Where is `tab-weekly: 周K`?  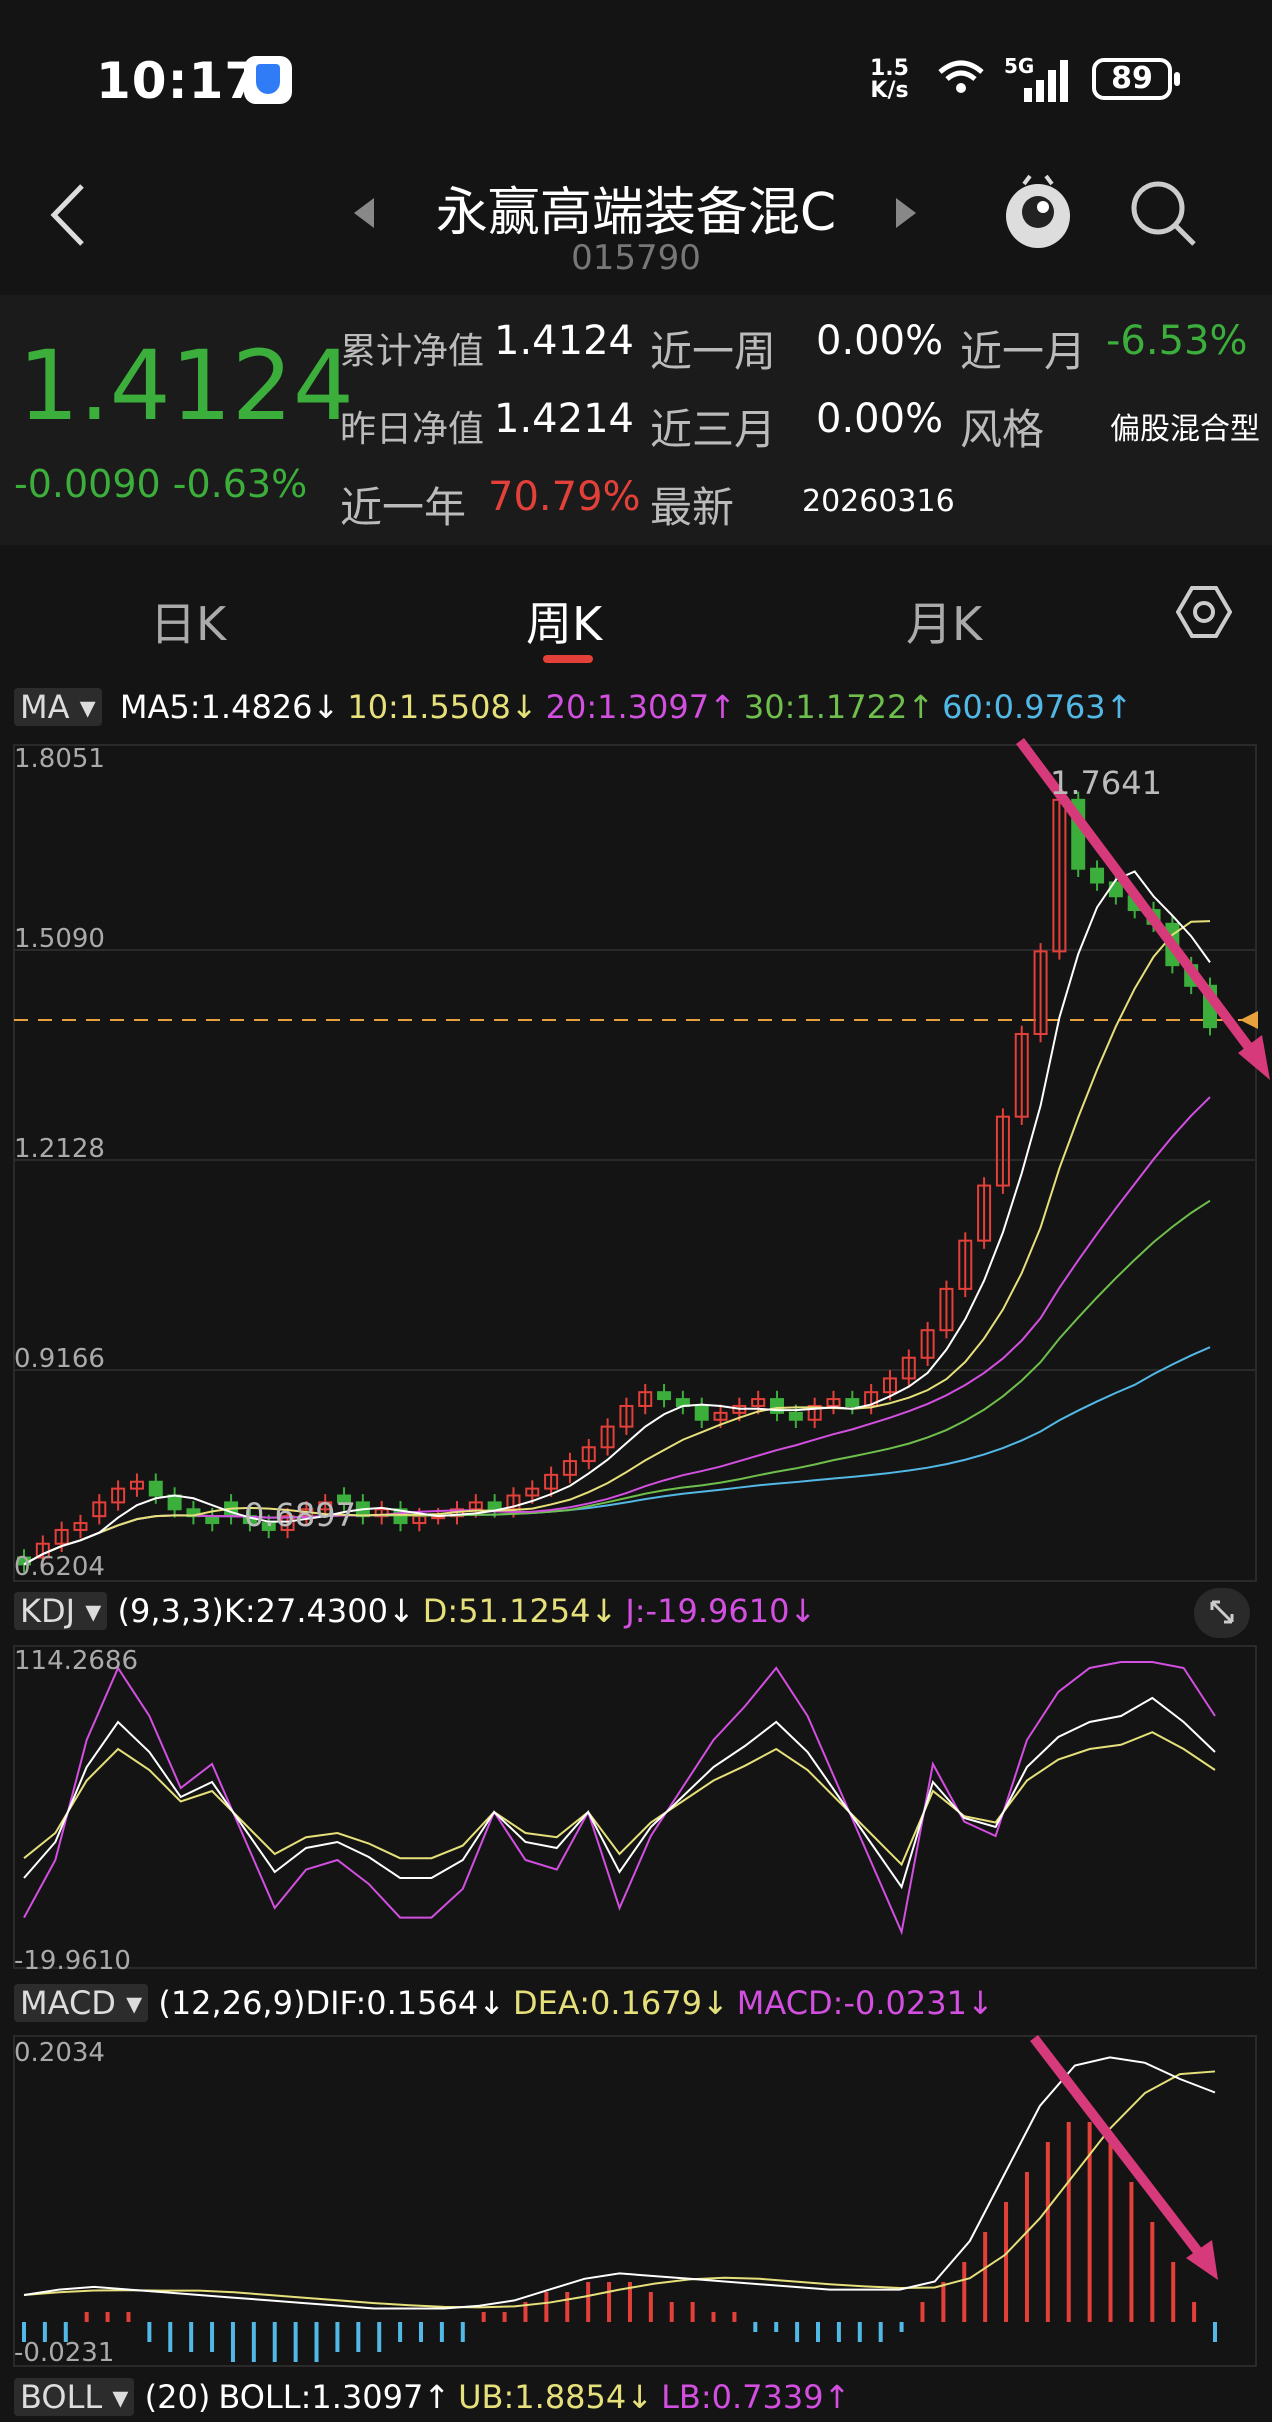
tab-weekly: 周K is located at coordinates (564, 624).